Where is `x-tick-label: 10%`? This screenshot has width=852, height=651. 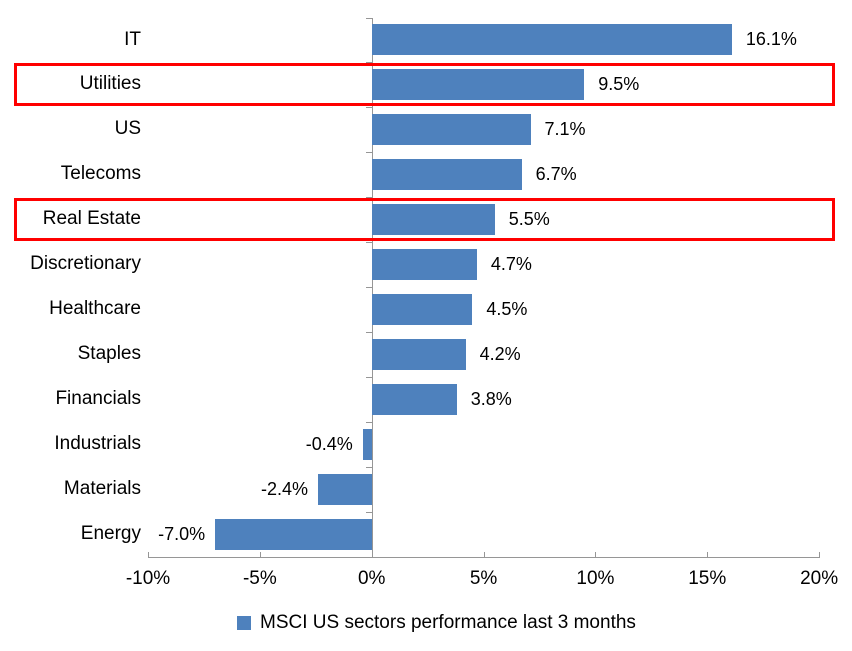
x-tick-label: 10% is located at coordinates (595, 578).